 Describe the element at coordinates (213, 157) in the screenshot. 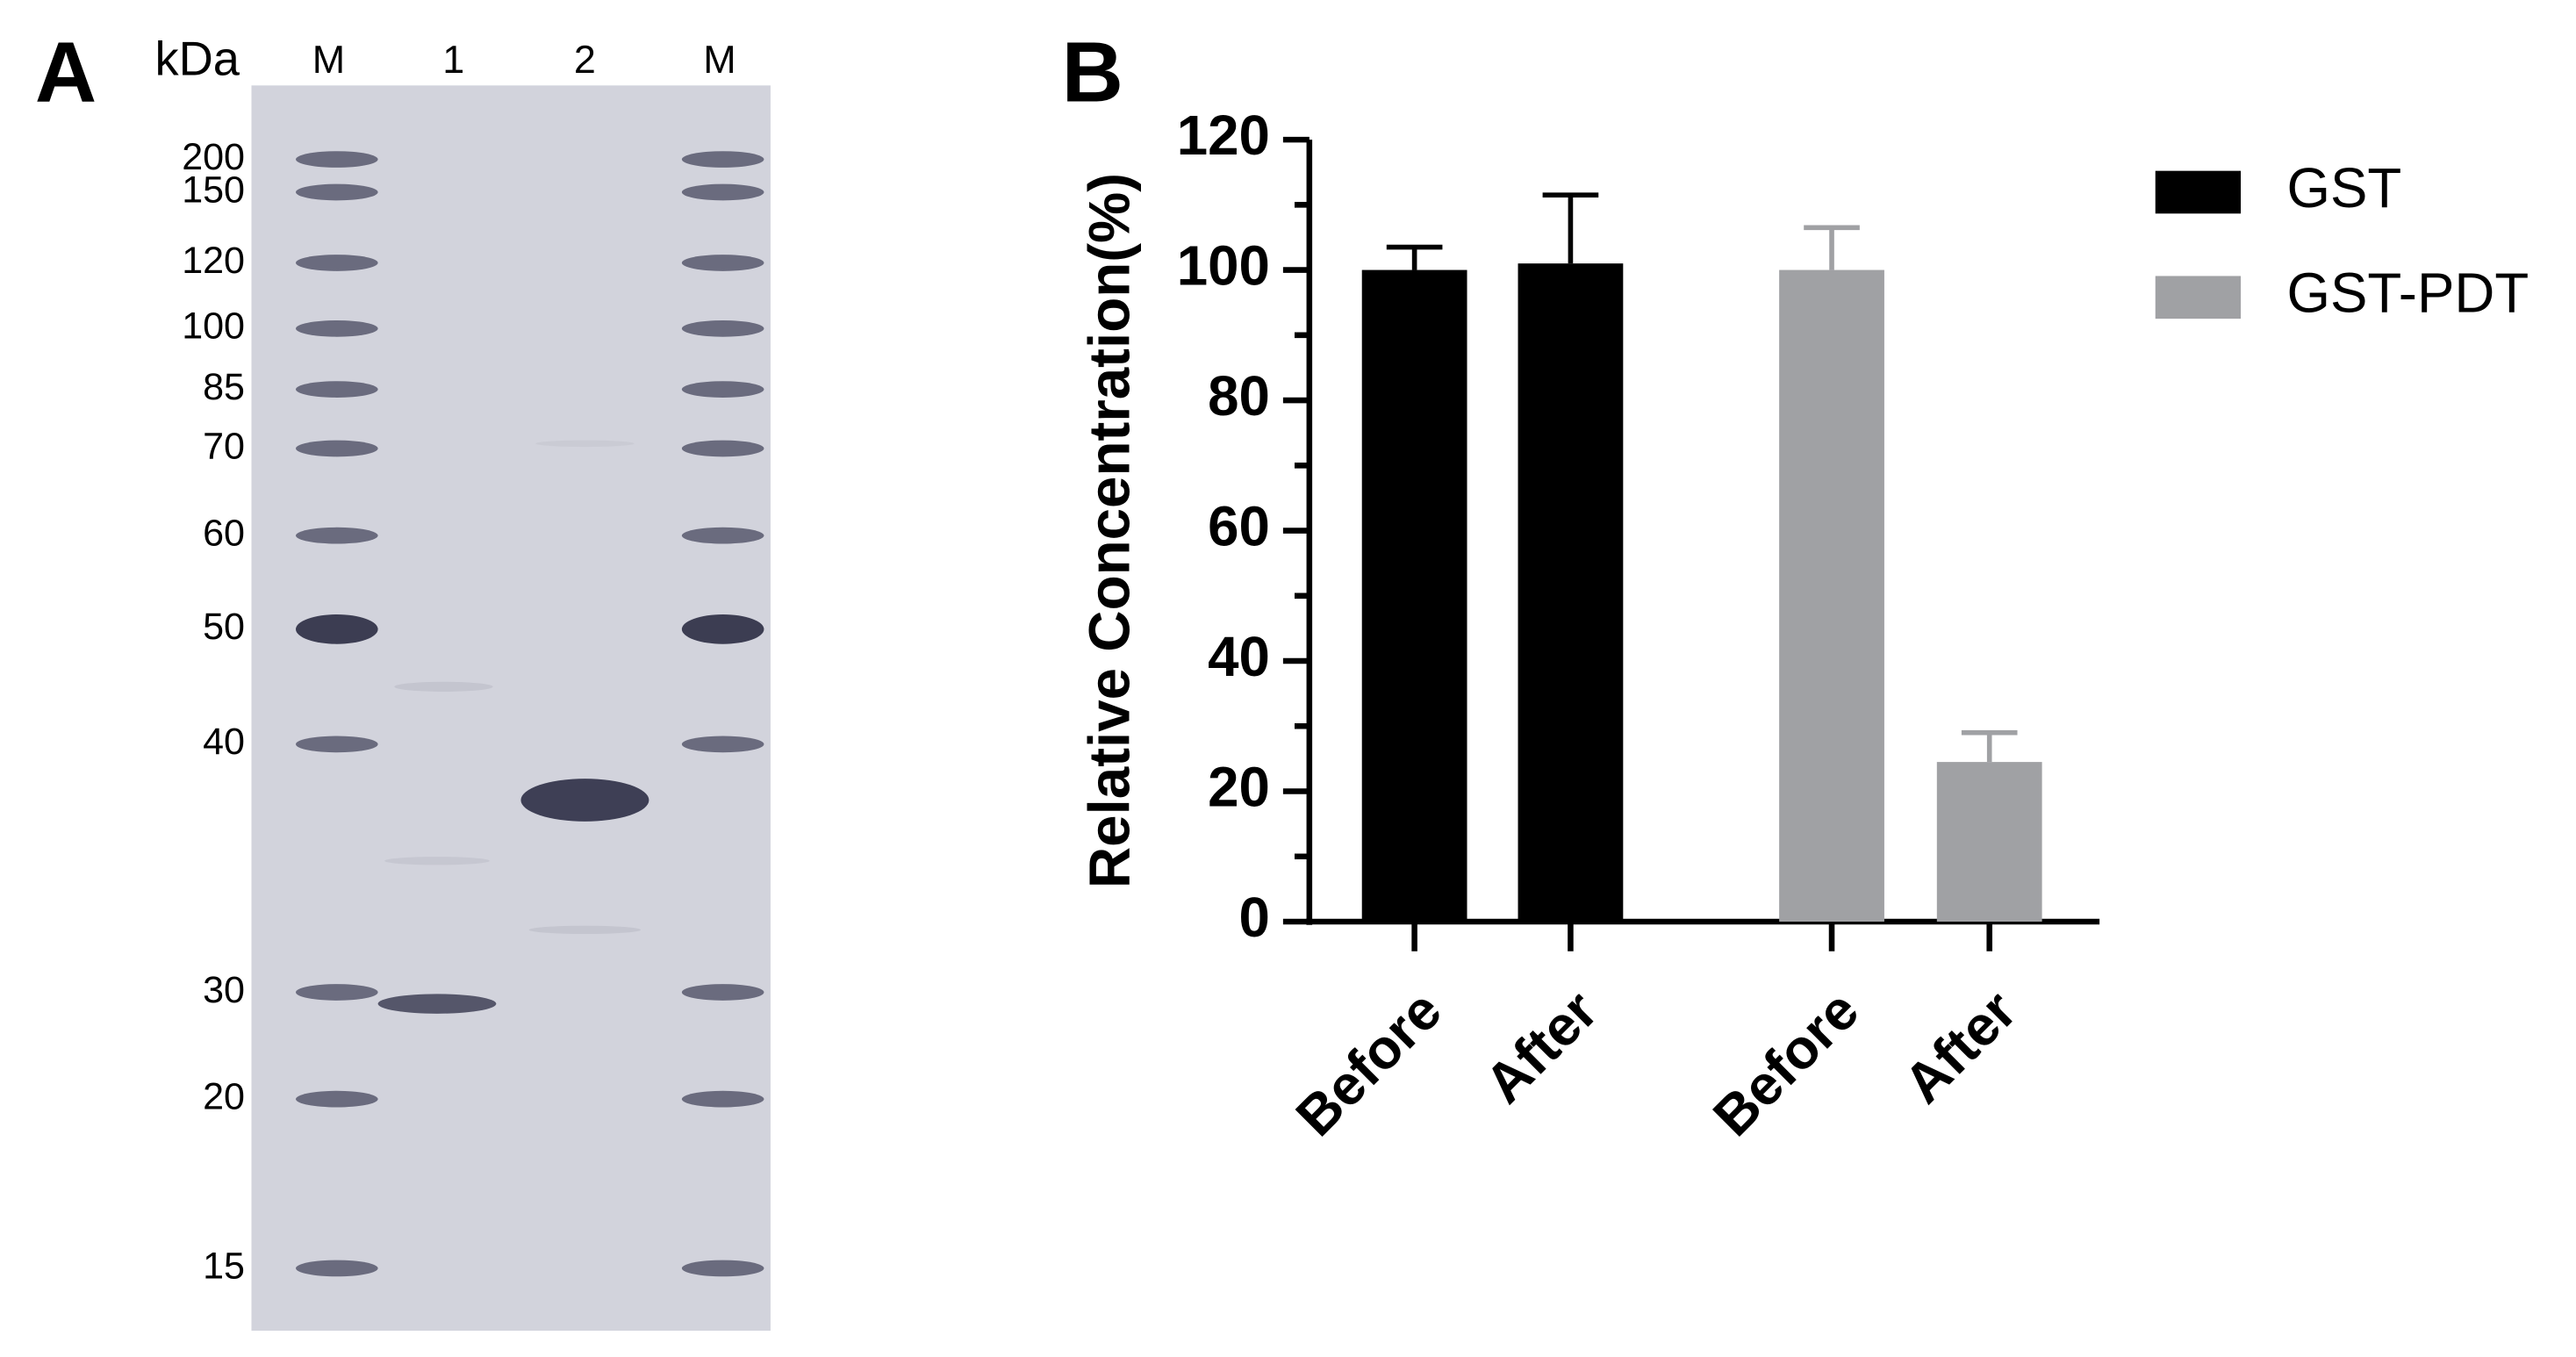

I see `marker-label: 200` at that location.